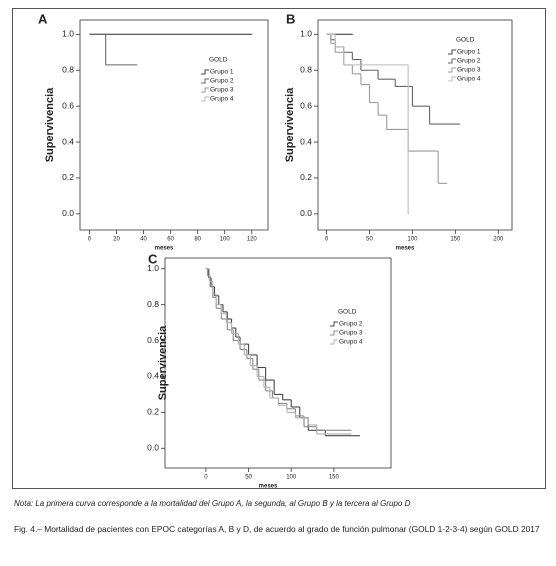 This screenshot has width=556, height=566. Describe the element at coordinates (290, 18) in the screenshot. I see `panel-label: B` at that location.